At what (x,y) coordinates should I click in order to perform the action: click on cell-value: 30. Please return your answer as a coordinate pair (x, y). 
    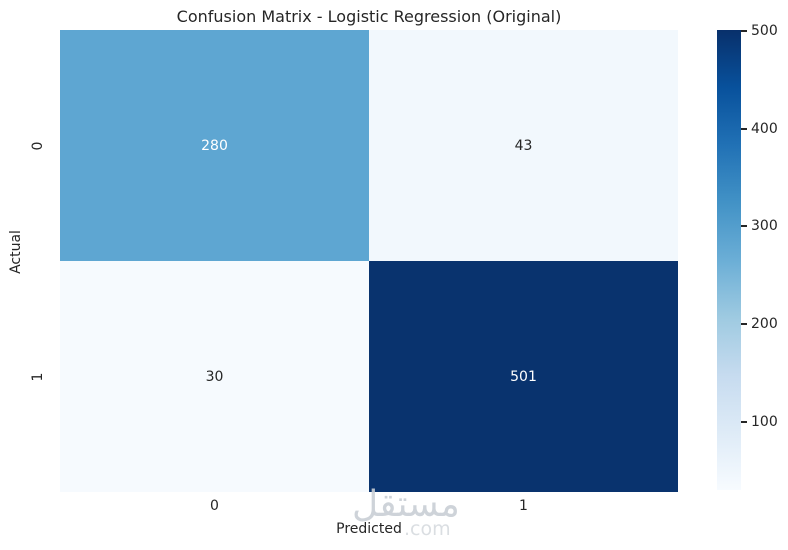
    Looking at the image, I should click on (214, 376).